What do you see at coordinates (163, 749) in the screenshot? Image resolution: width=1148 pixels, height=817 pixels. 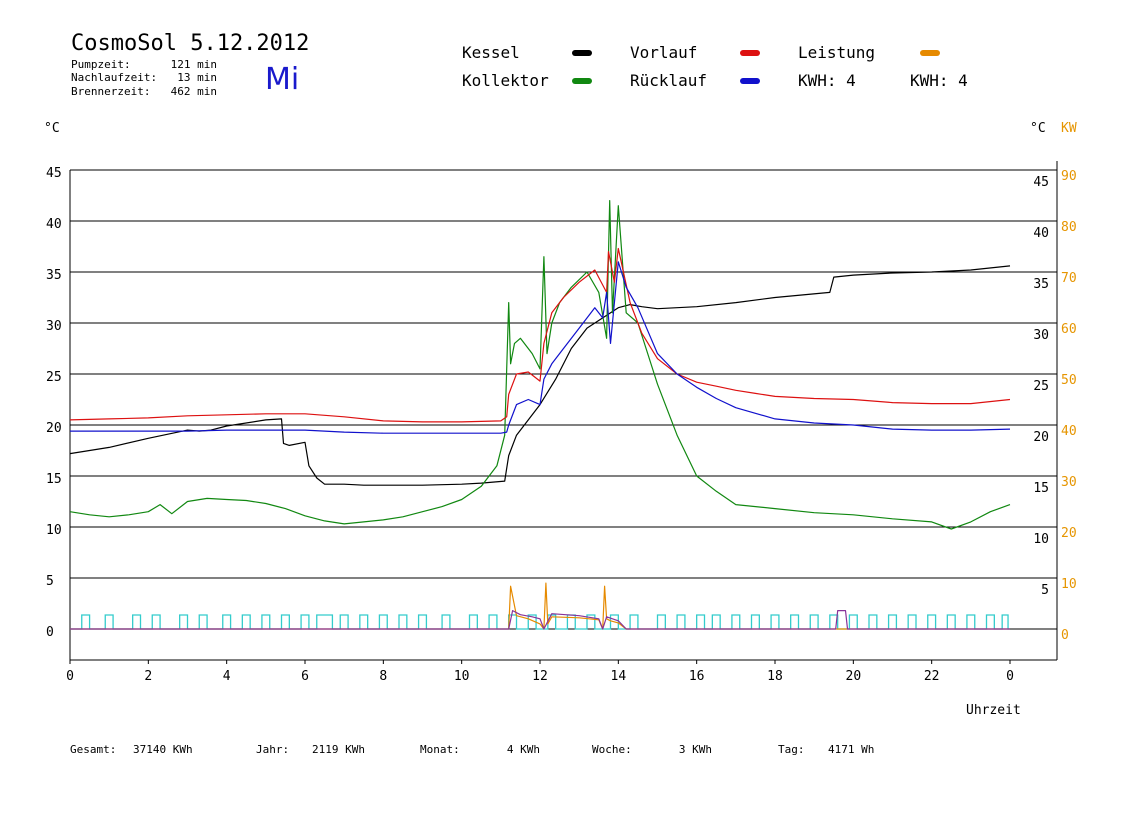 I see `footer-gesamt-value: 37140 KWh` at bounding box center [163, 749].